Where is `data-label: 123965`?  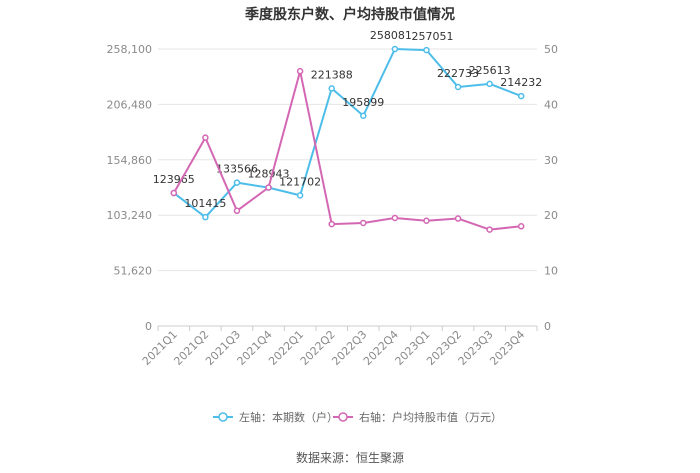 data-label: 123965 is located at coordinates (174, 179).